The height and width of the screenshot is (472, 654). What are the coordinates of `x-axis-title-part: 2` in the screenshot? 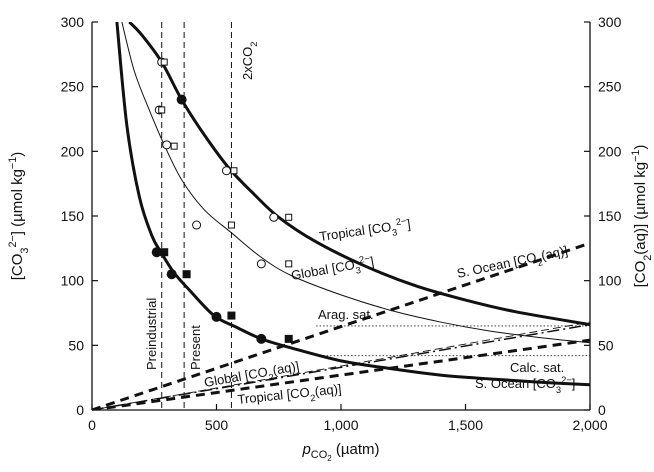 It's located at (329, 458).